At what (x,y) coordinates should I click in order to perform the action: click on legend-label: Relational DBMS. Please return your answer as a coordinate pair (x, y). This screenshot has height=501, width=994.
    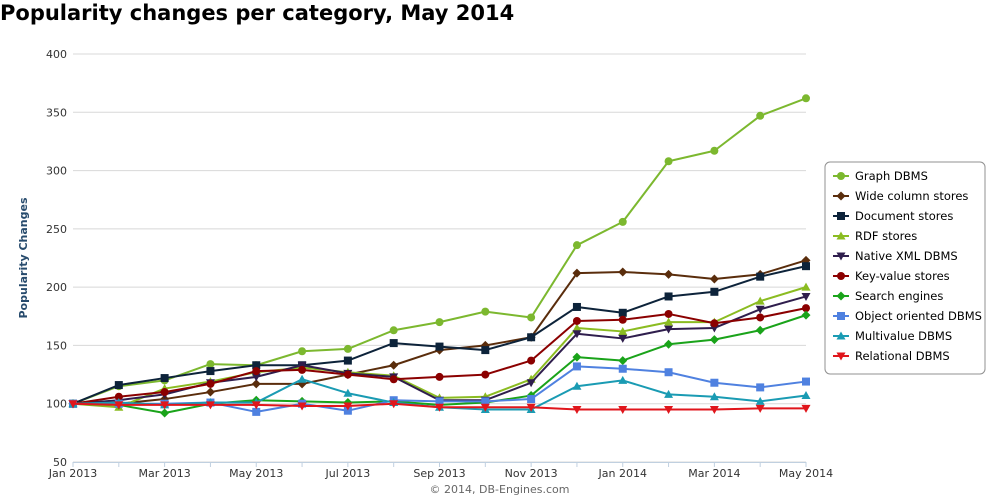
    Looking at the image, I should click on (902, 356).